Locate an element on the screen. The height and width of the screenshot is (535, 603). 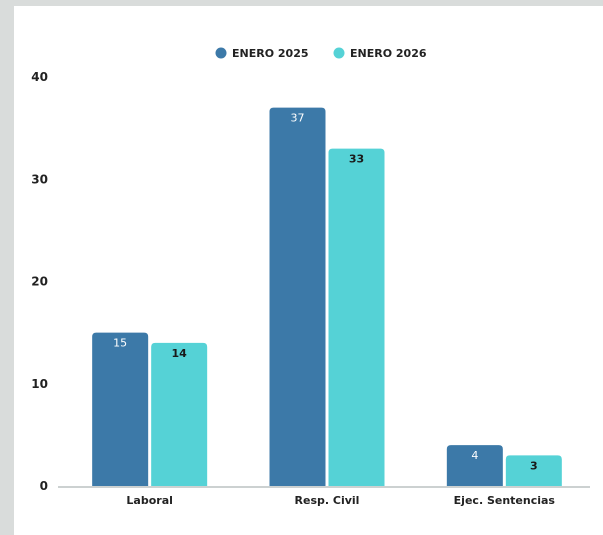
y-tick-label: 30 is located at coordinates (39, 179).